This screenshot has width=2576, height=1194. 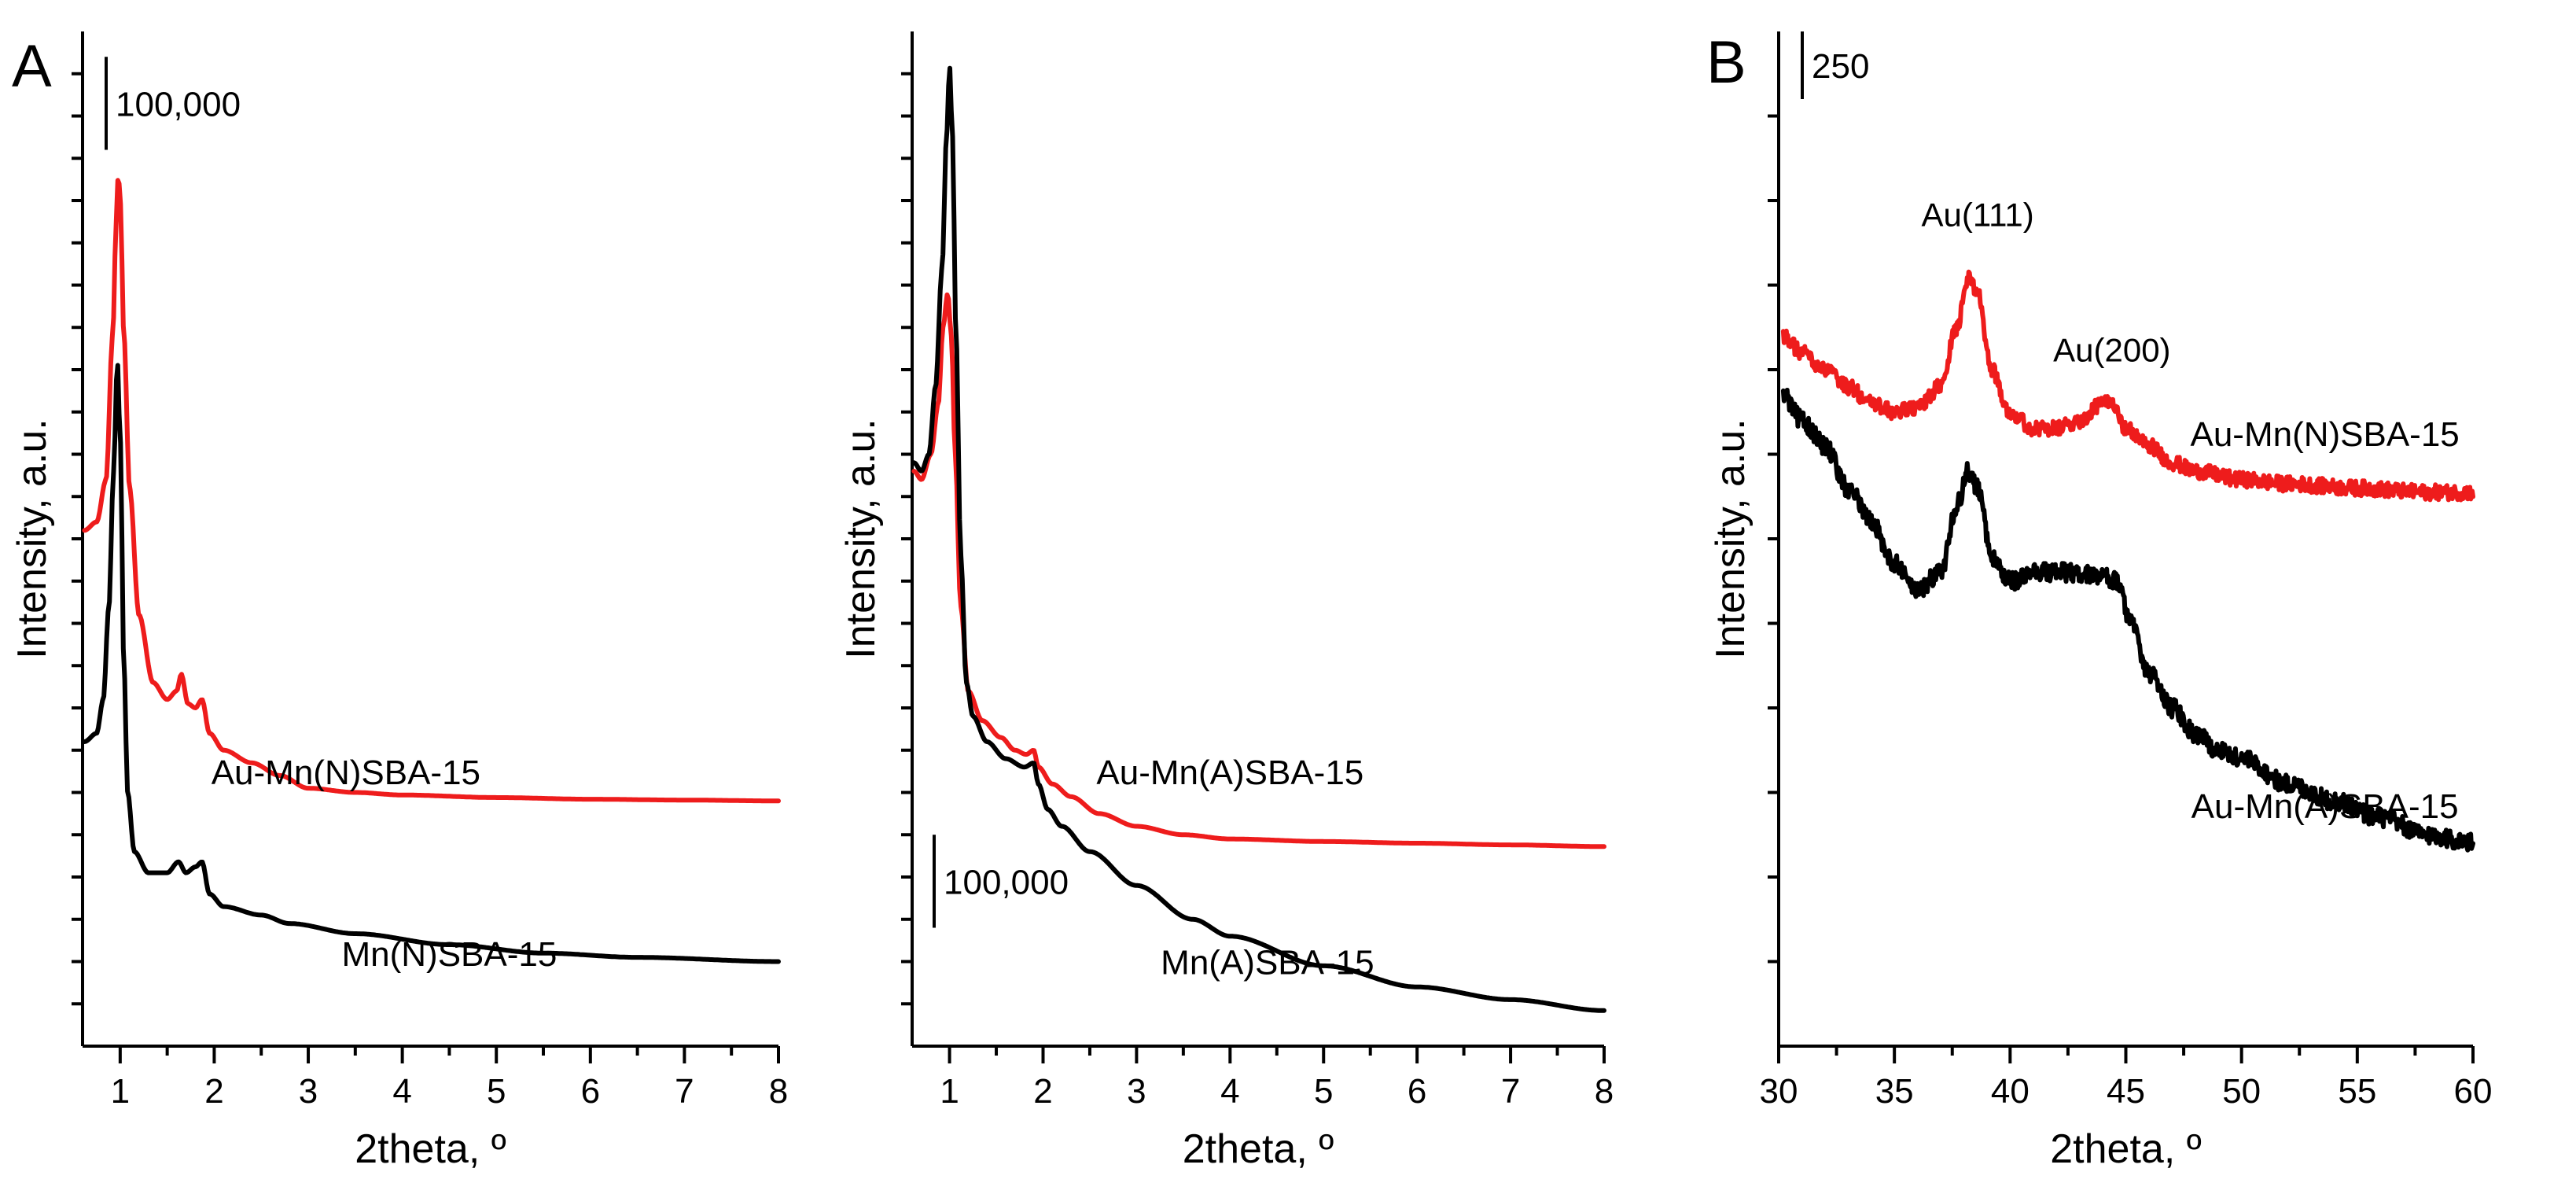 What do you see at coordinates (497, 1091) in the screenshot?
I see `a1-x-tick-label: 5` at bounding box center [497, 1091].